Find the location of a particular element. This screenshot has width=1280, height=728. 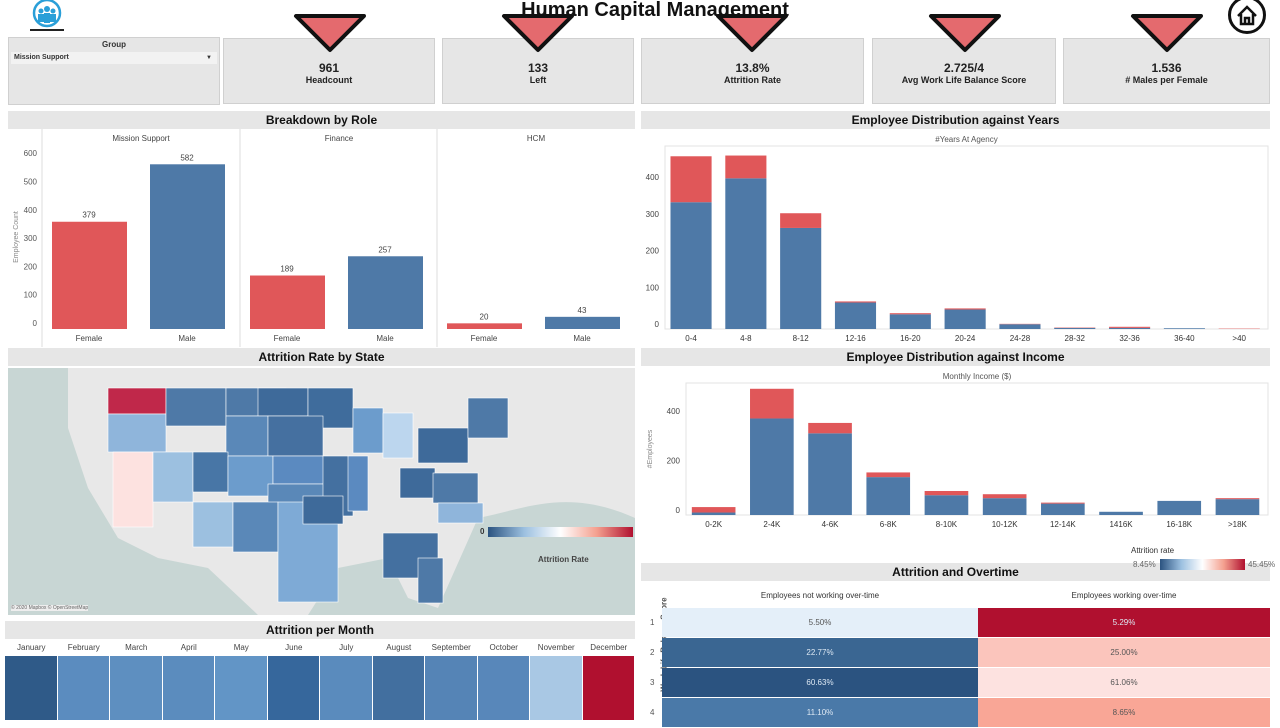

month-cell-june is located at coordinates (294, 688).